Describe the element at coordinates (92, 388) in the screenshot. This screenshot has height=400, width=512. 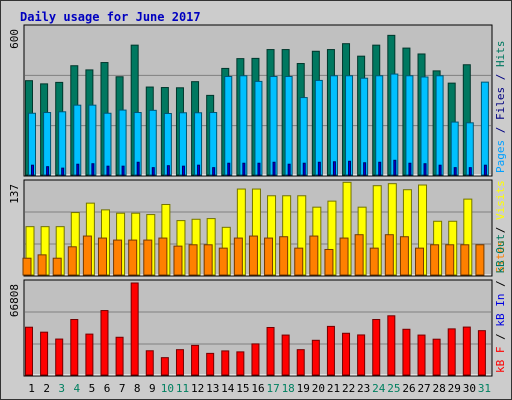
I see `day-label-5: 5` at that location.